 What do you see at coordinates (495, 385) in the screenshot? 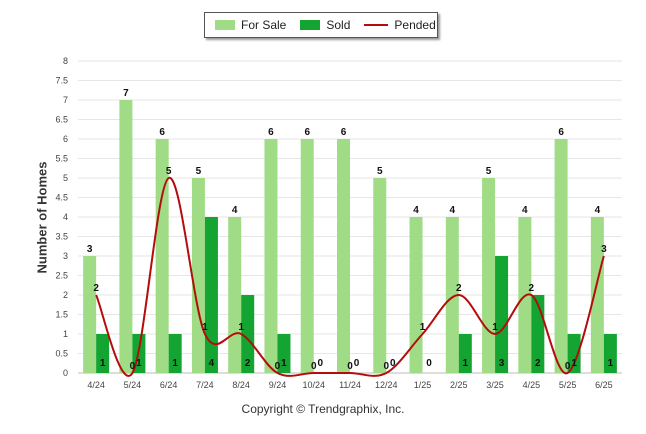
I see `x-tick-label: 3/25` at bounding box center [495, 385].